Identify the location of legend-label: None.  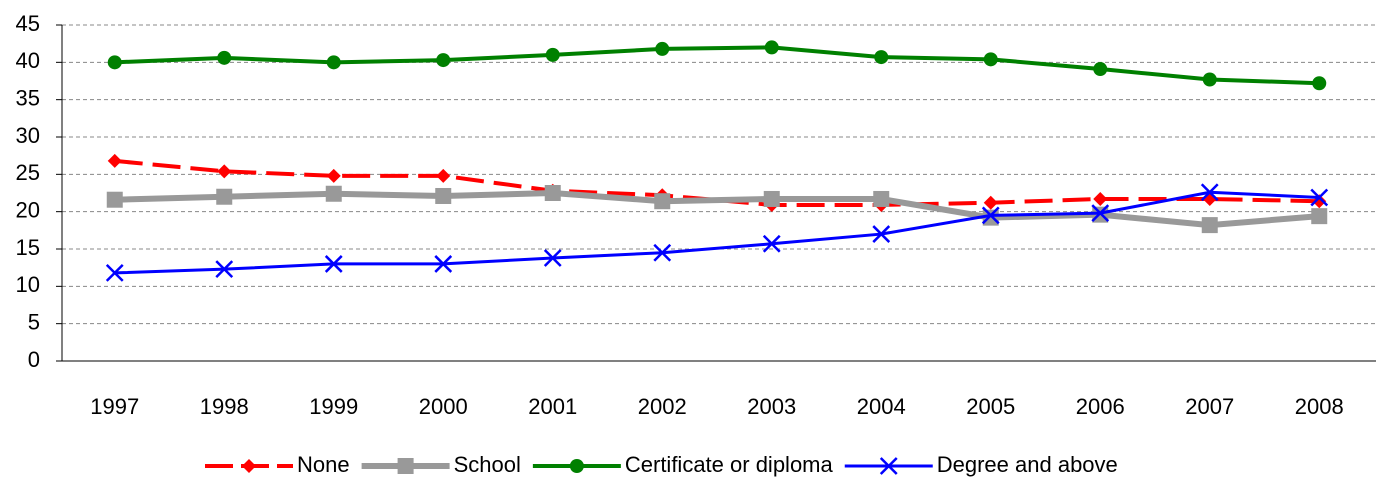
(323, 464).